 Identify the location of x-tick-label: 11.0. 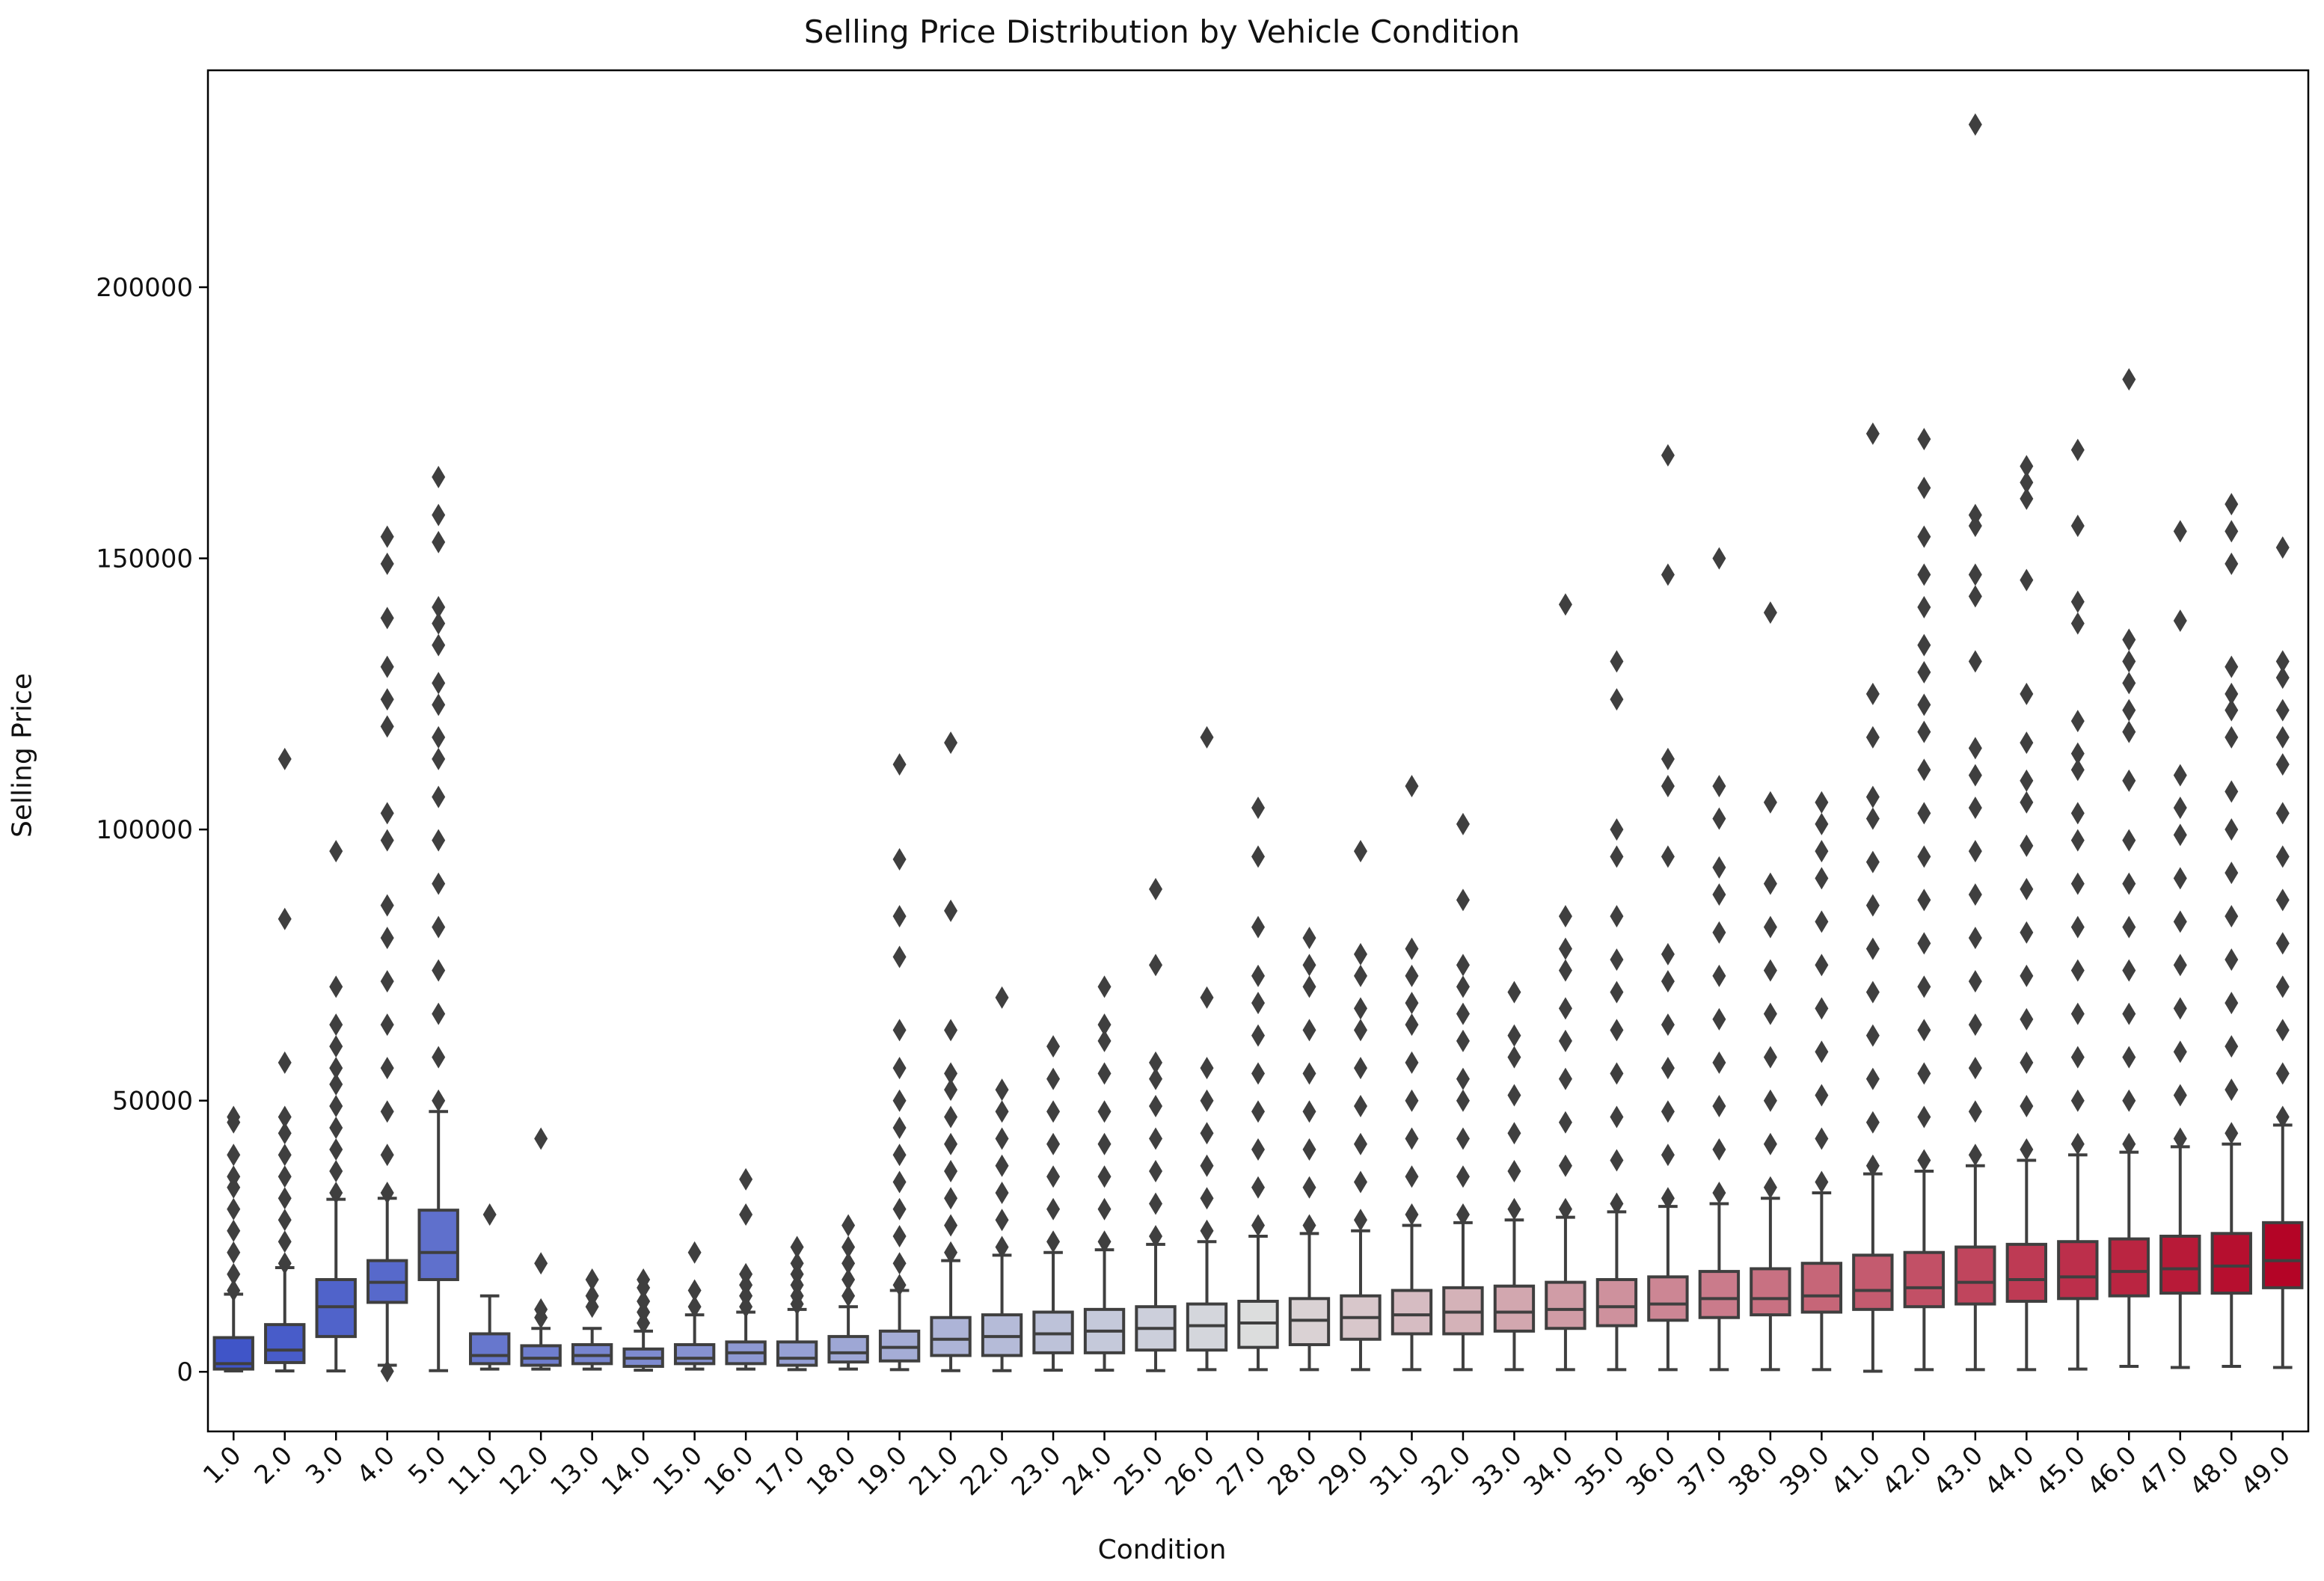
(472, 1471).